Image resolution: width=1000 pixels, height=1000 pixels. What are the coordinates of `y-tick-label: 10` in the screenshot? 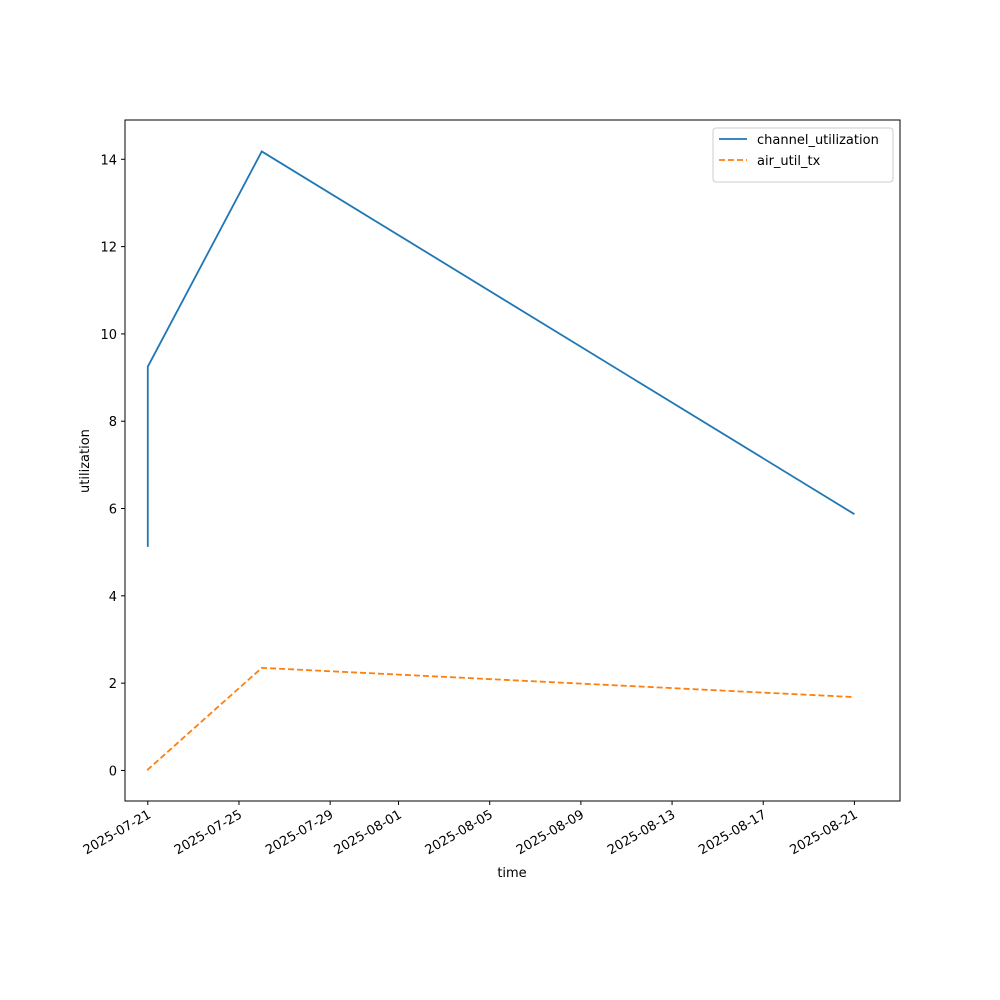 It's located at (108, 335).